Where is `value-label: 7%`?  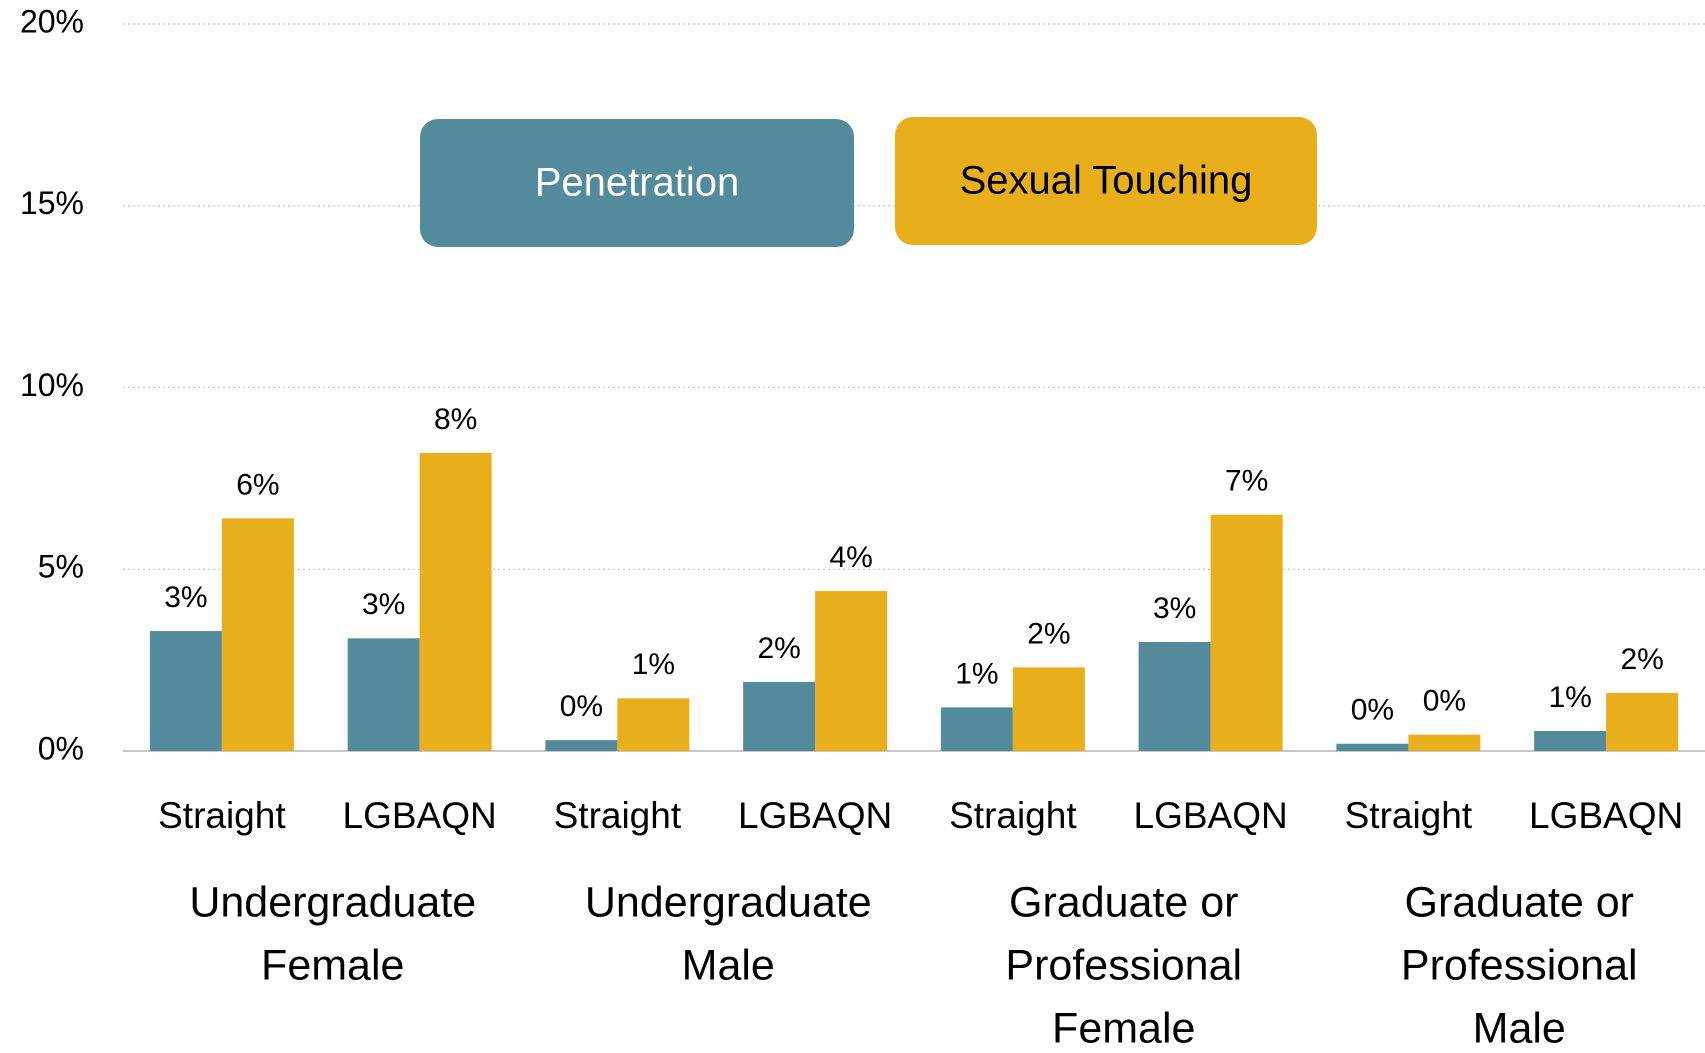
value-label: 7% is located at coordinates (1246, 481).